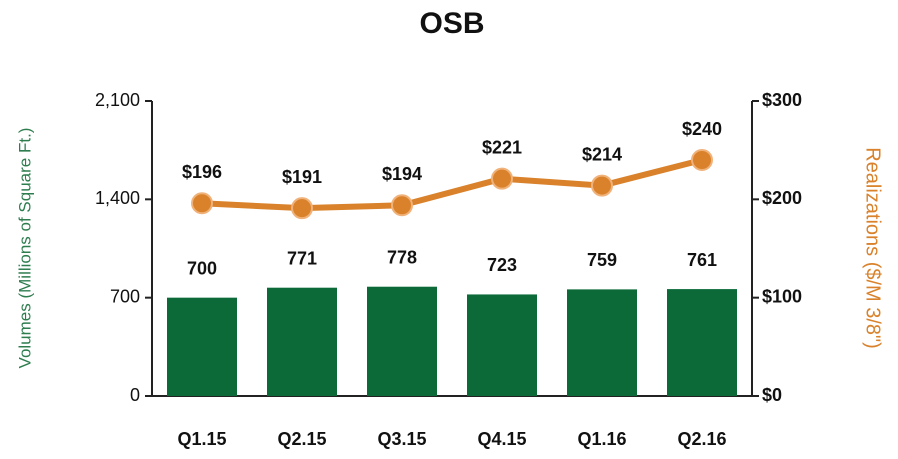  Describe the element at coordinates (402, 174) in the screenshot. I see `line-value-label: $194` at that location.